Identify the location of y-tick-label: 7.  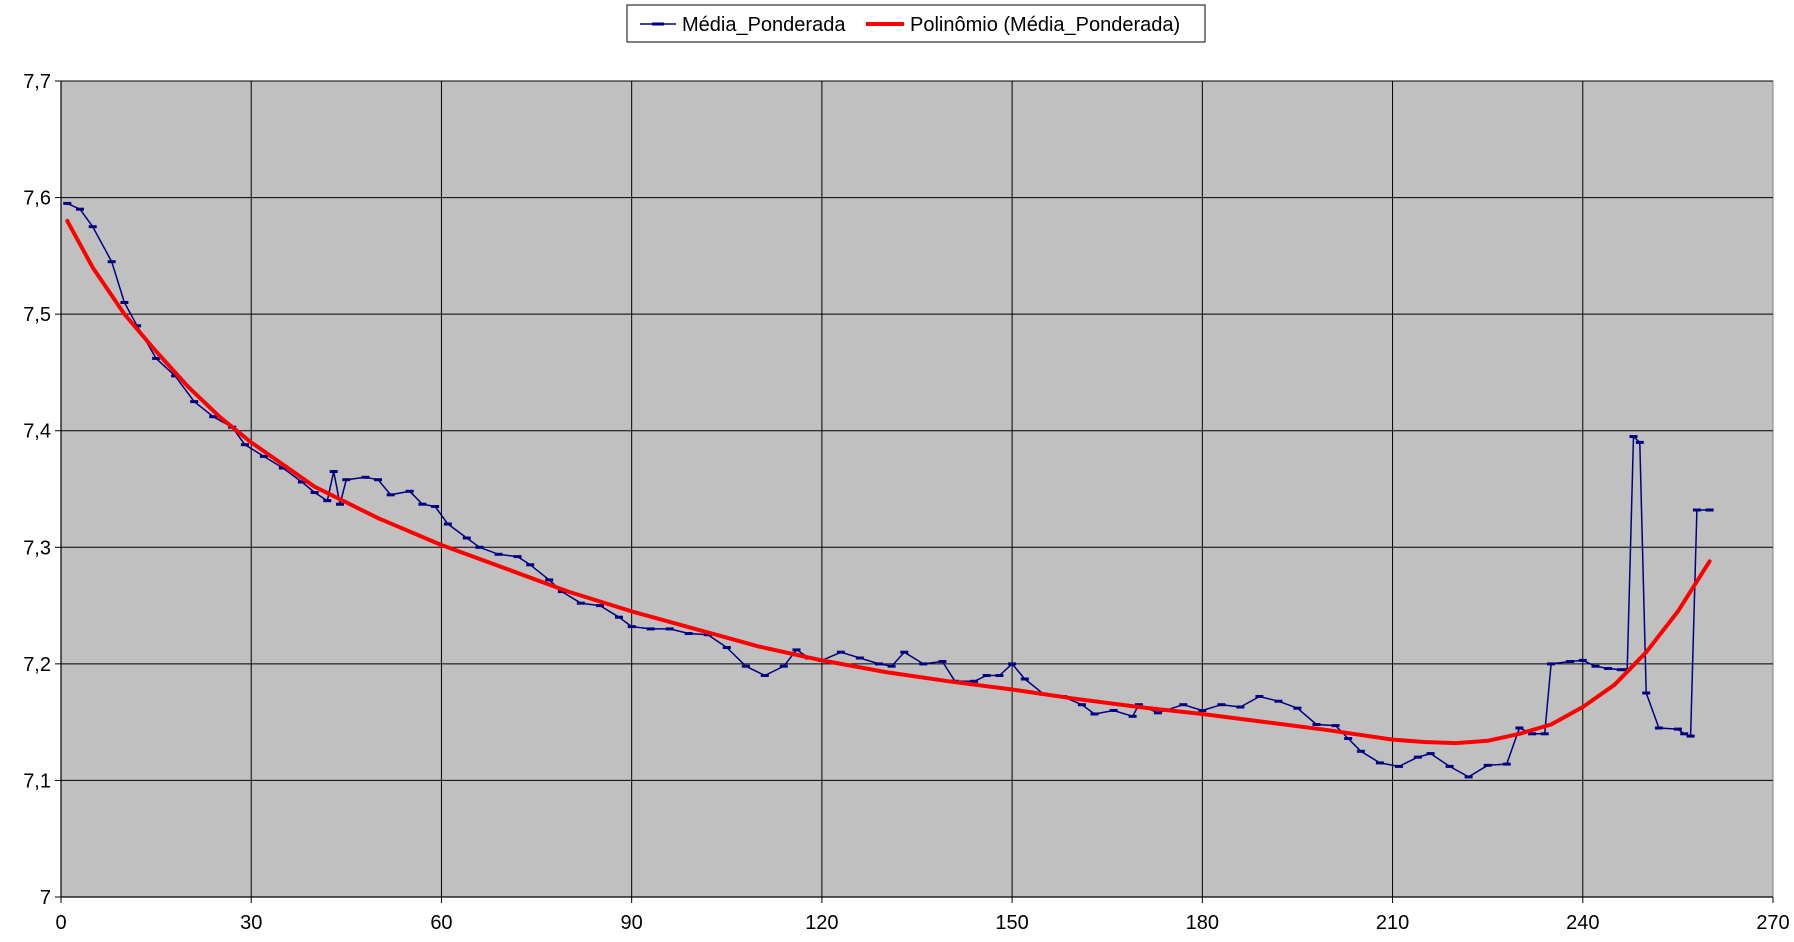
(45, 898).